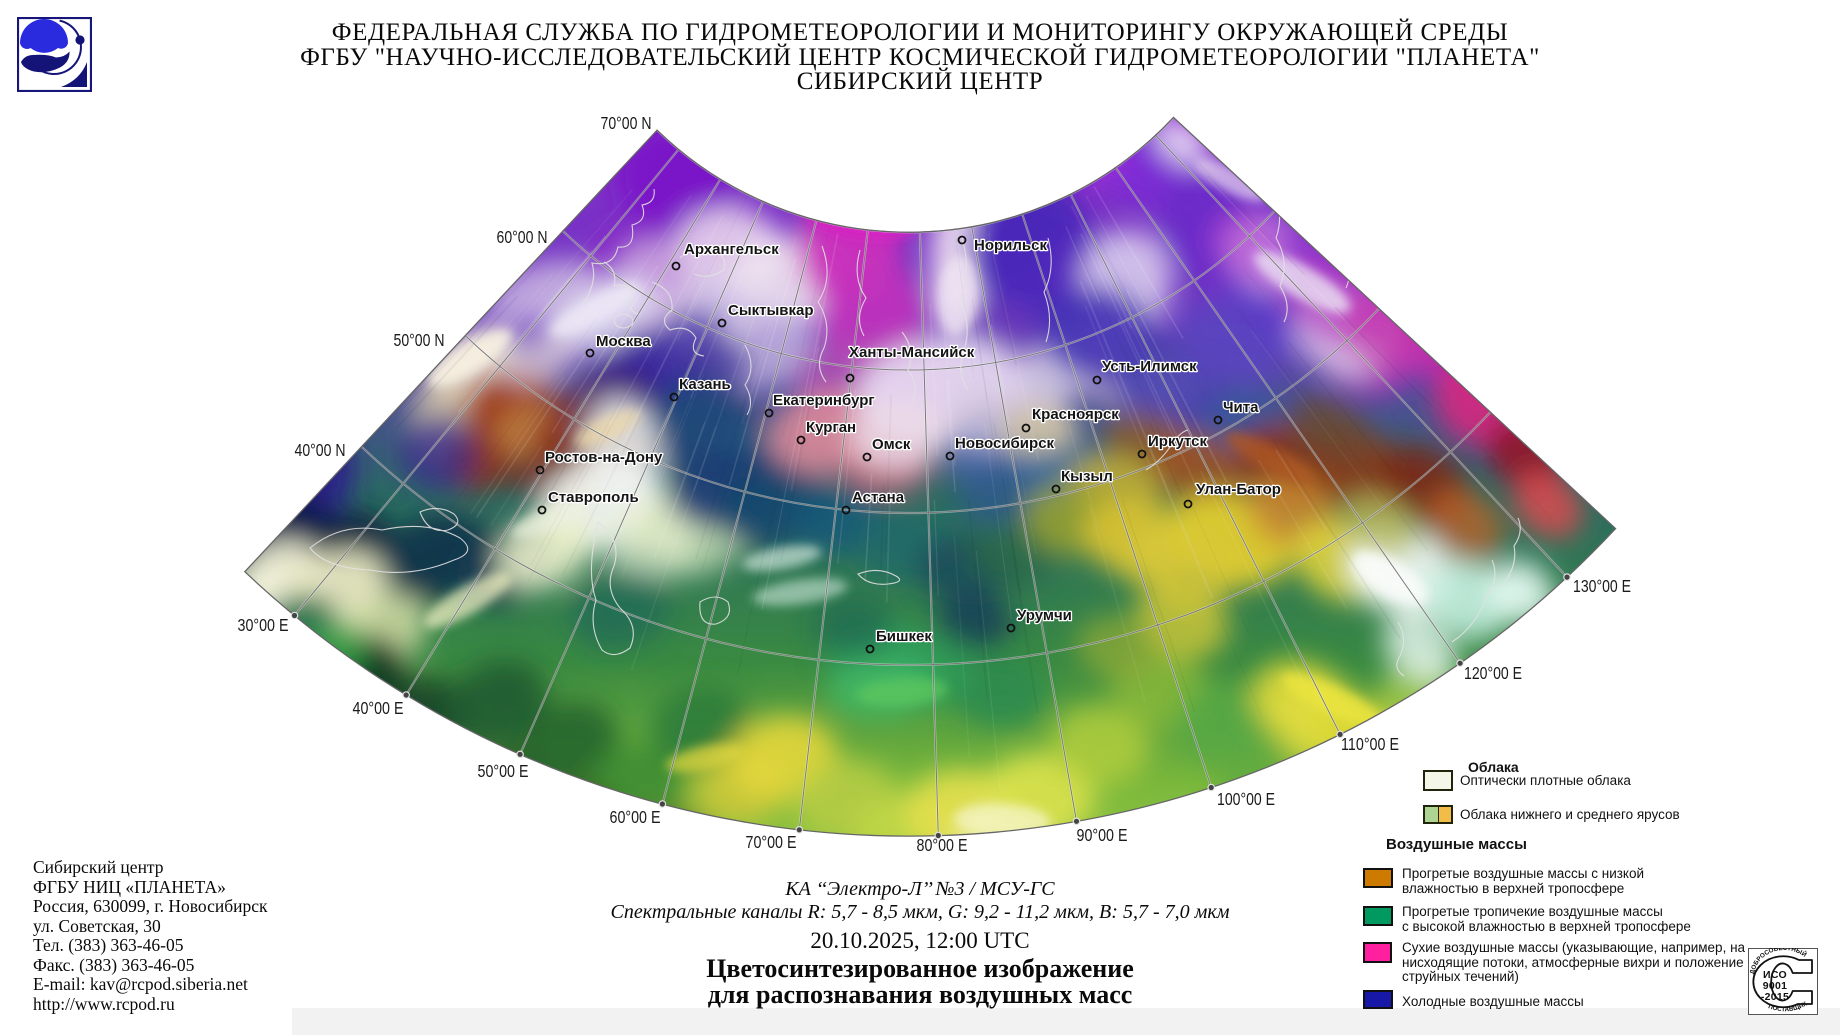 This screenshot has height=1035, width=1840. I want to click on svg-text: Ростов-на-Дону, so click(604, 457).